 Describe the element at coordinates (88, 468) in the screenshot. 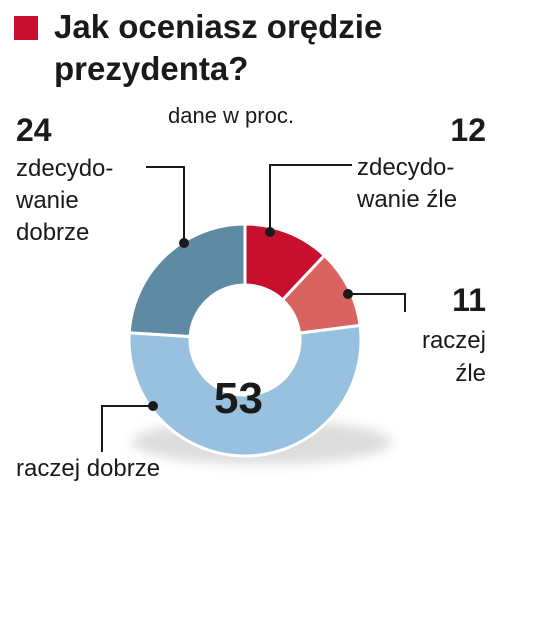

I see `label-raczej-dobrze: raczej dobrze` at that location.